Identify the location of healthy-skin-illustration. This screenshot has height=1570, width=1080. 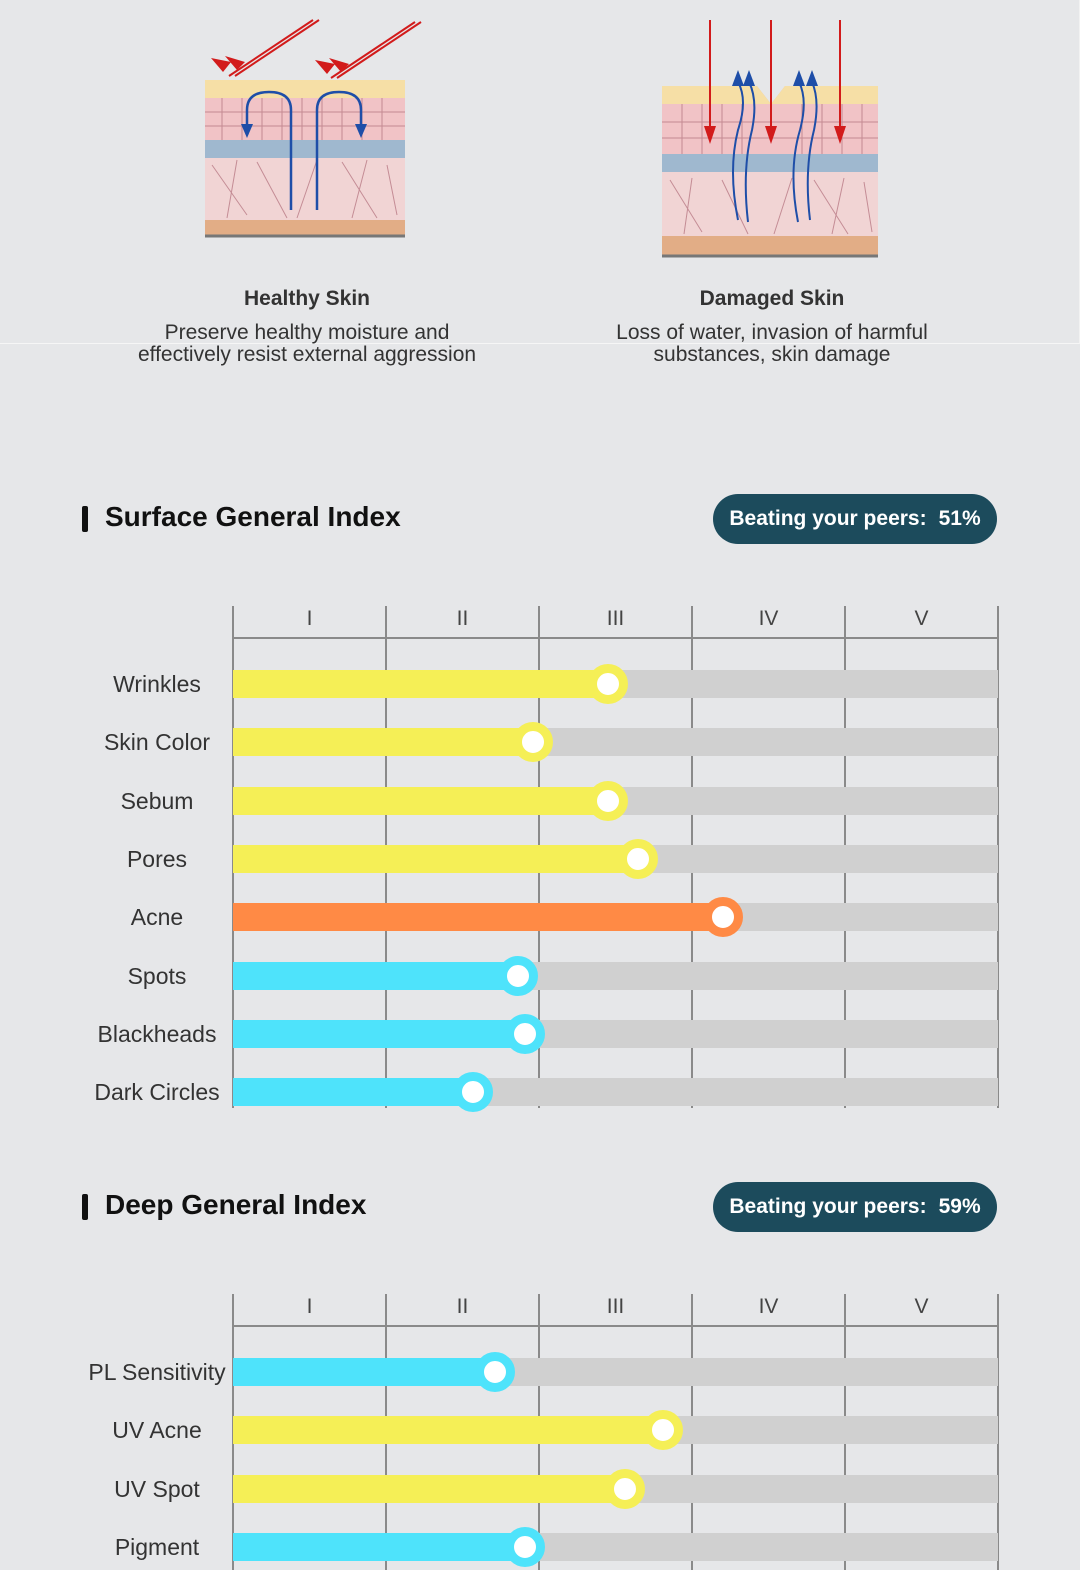
(313, 128).